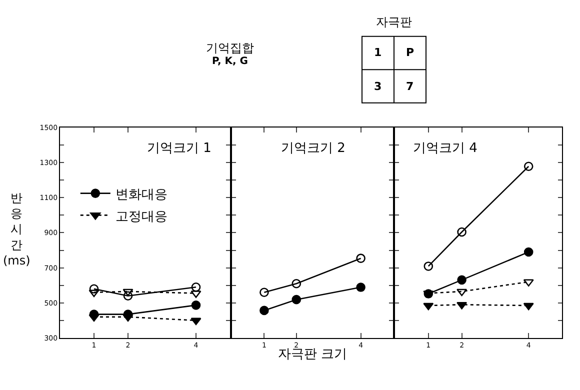 The height and width of the screenshot is (390, 580). What do you see at coordinates (378, 52) in the screenshot?
I see `text: 1` at bounding box center [378, 52].